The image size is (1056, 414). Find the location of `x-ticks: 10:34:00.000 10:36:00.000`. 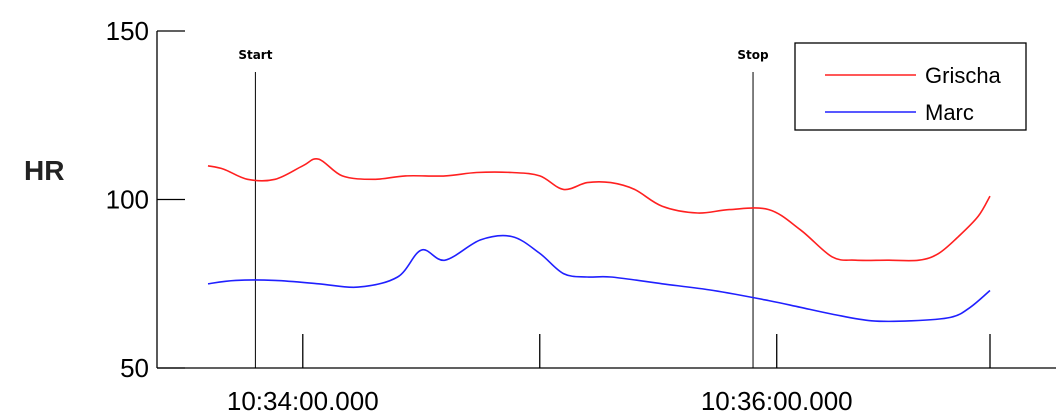

x-ticks: 10:34:00.000 10:36:00.000 is located at coordinates (609, 374).